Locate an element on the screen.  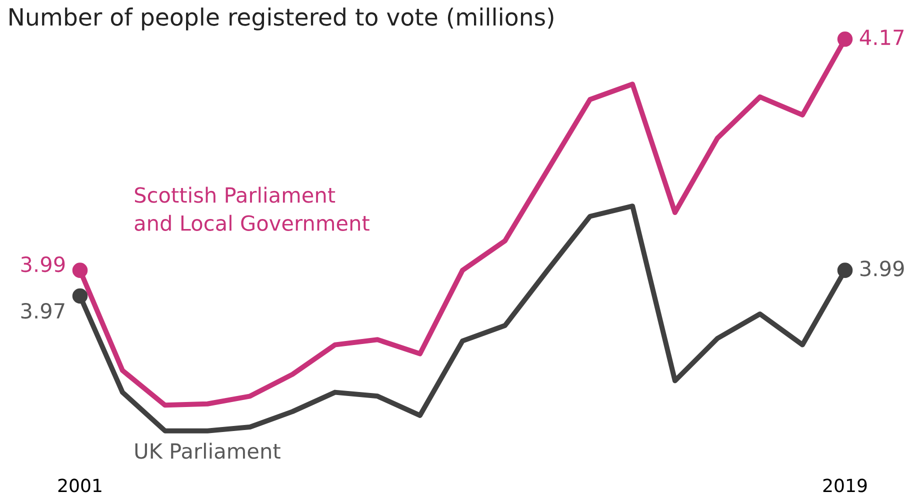
chart-title: Number of people registered to vote (millions) is located at coordinates (282, 19).